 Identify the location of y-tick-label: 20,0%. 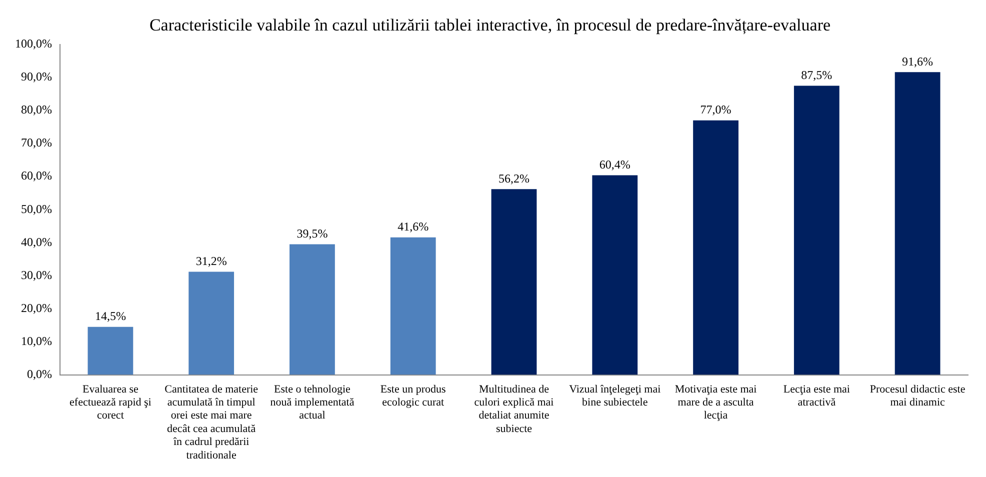
(36, 307).